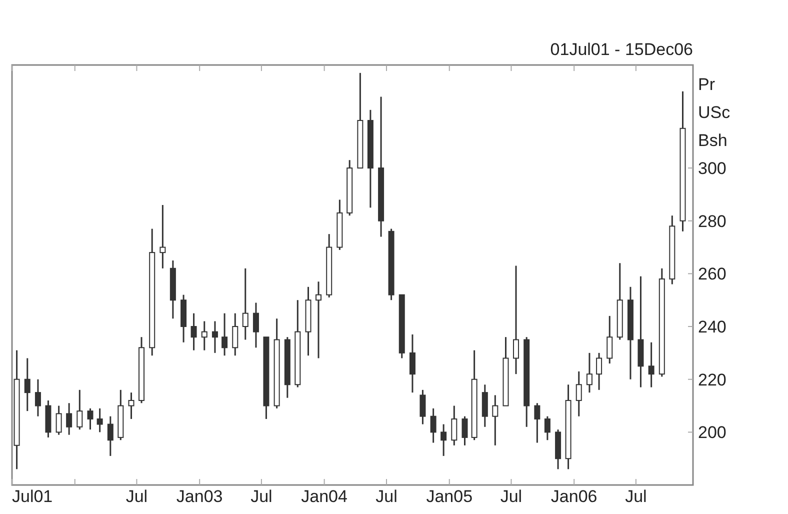  What do you see at coordinates (574, 496) in the screenshot?
I see `x-tick-label: Jan06` at bounding box center [574, 496].